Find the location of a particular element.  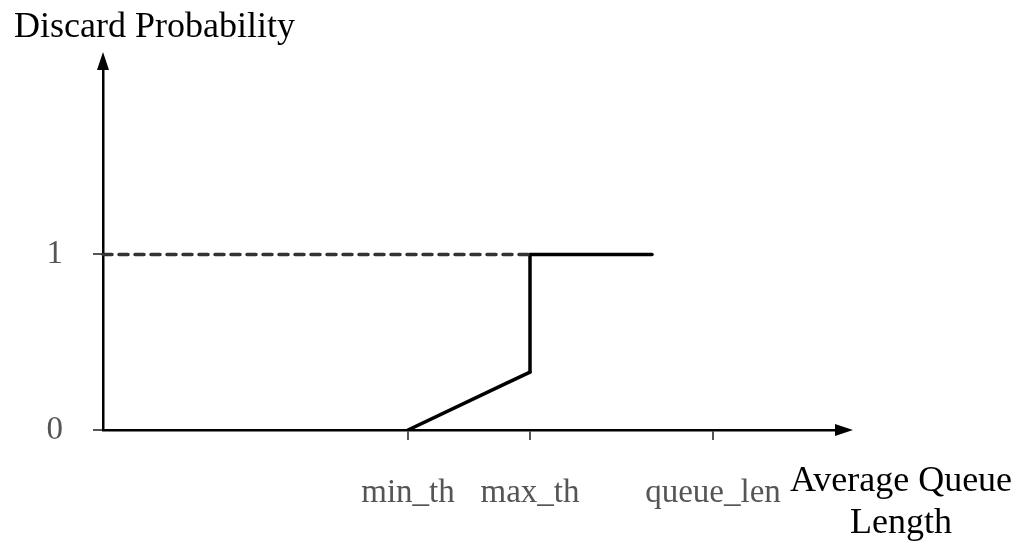

x-tick-label: max_th is located at coordinates (530, 491).